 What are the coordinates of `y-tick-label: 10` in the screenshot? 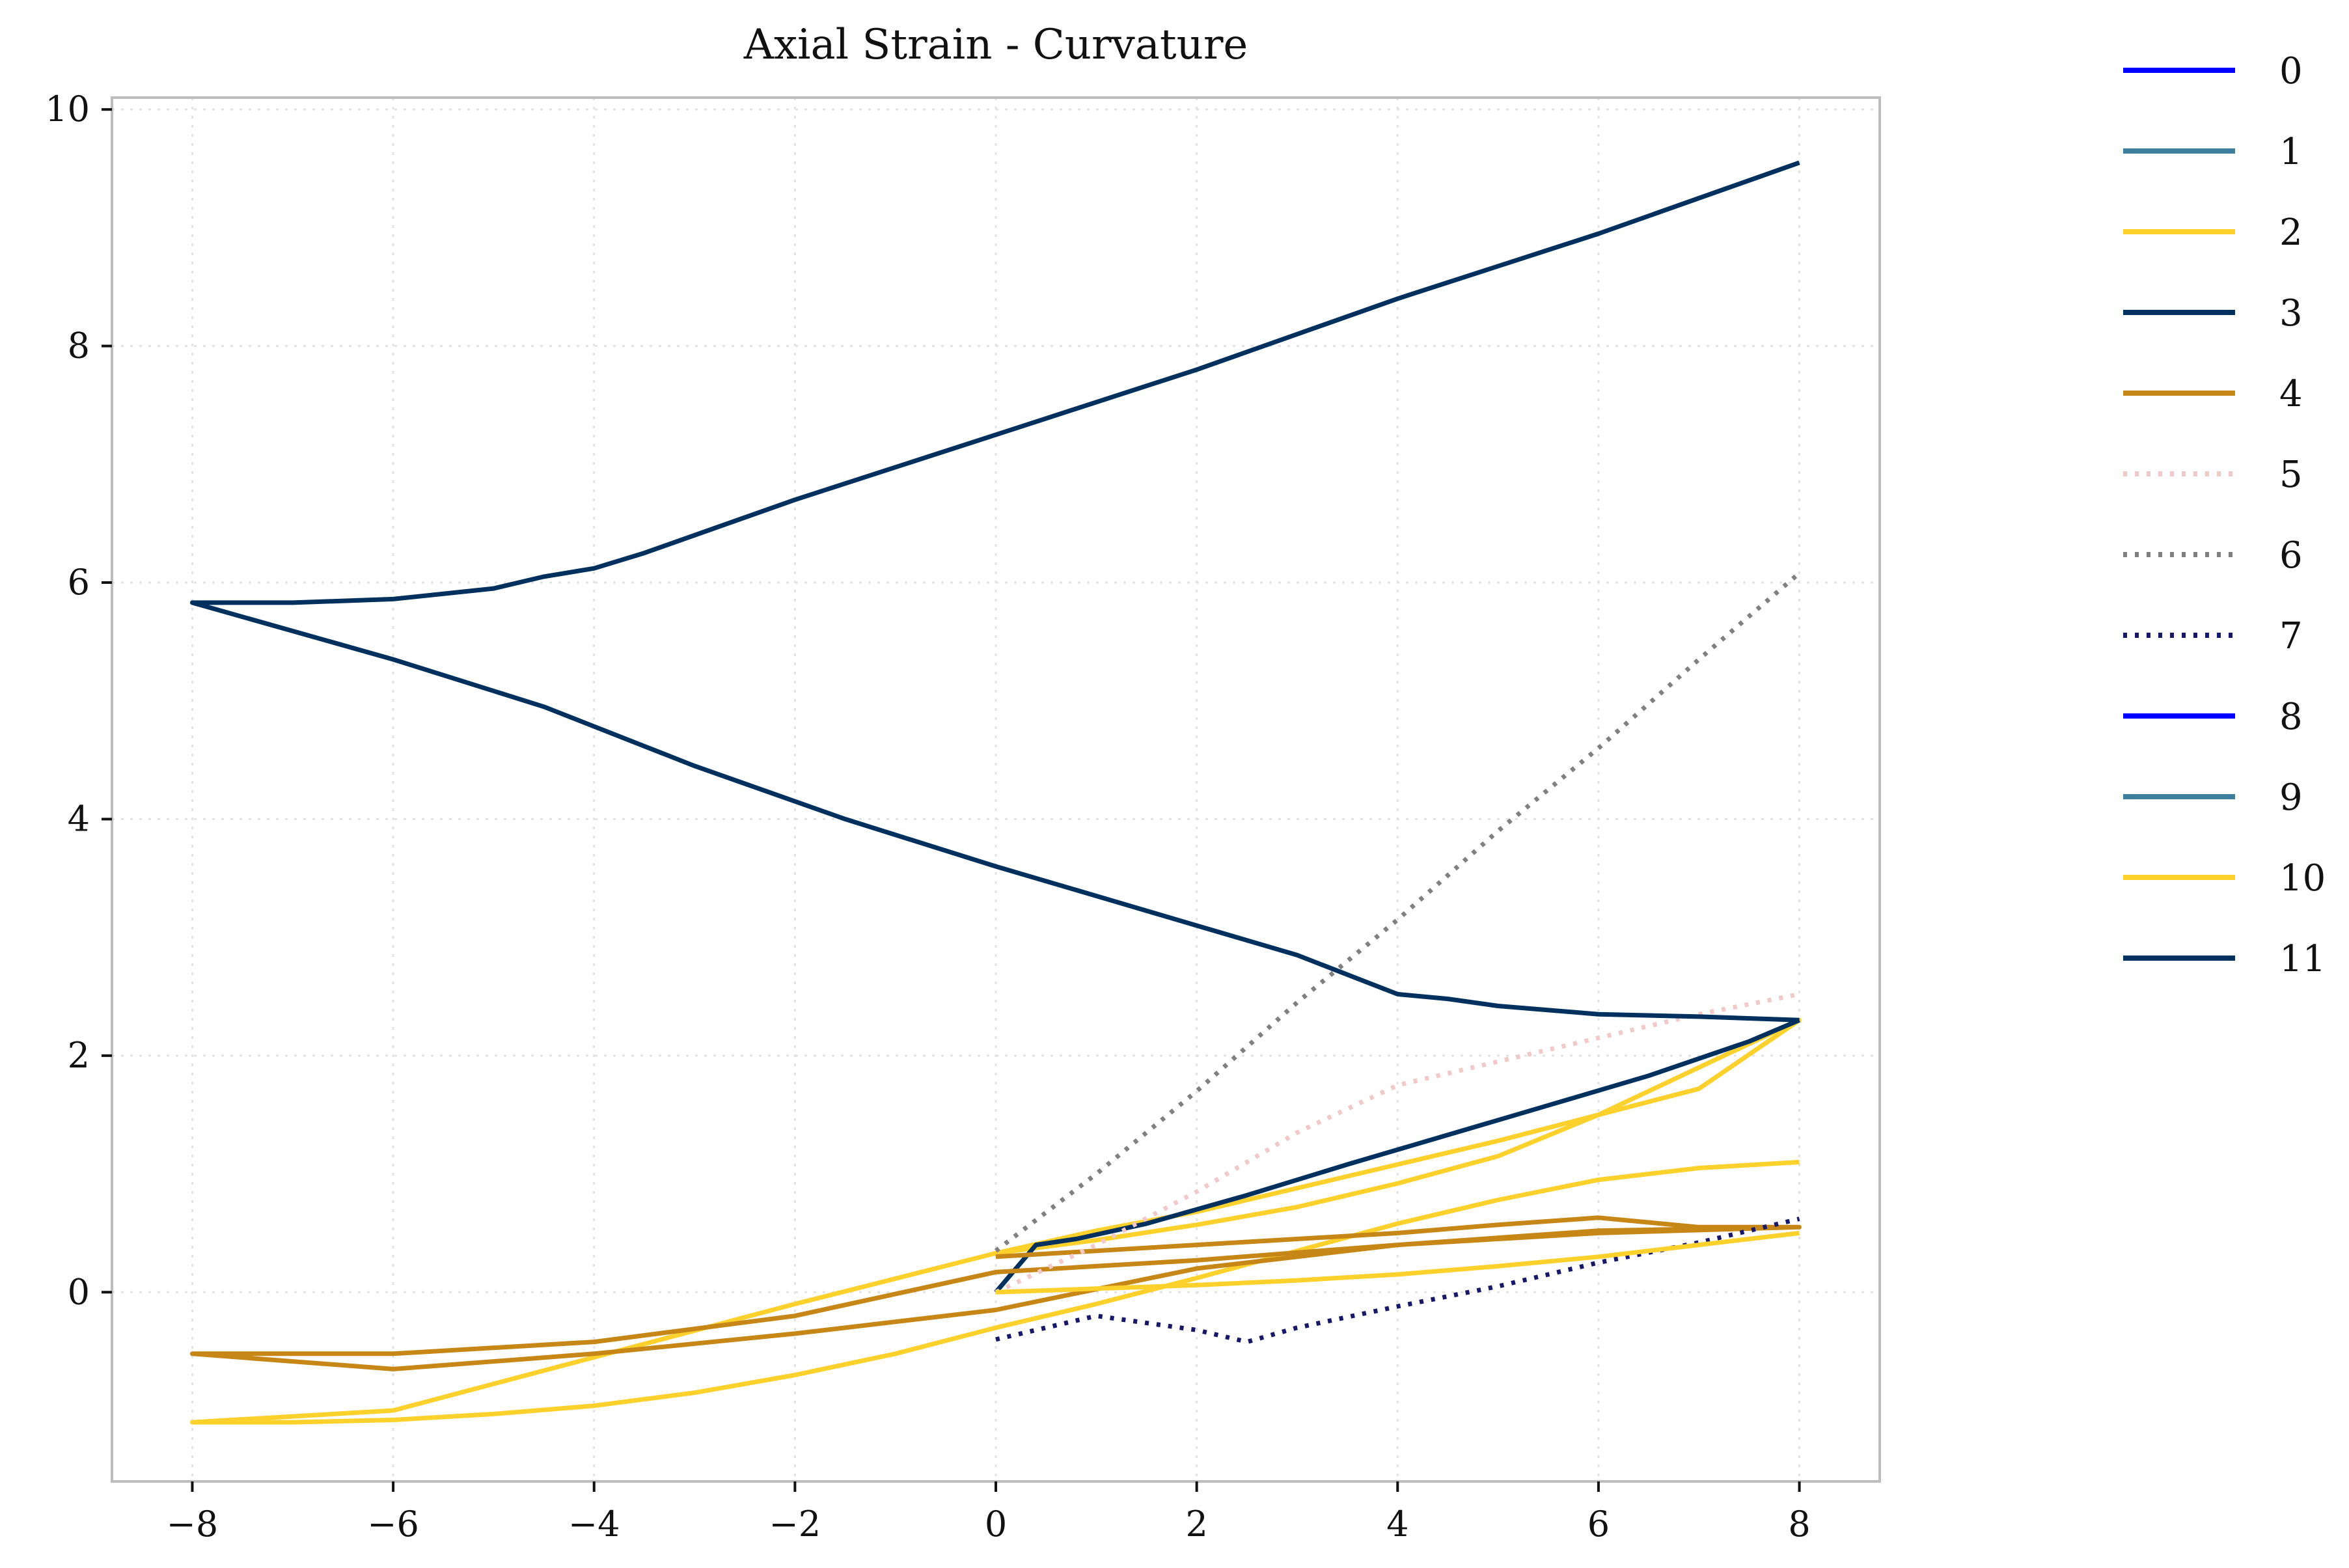 It's located at (67, 109).